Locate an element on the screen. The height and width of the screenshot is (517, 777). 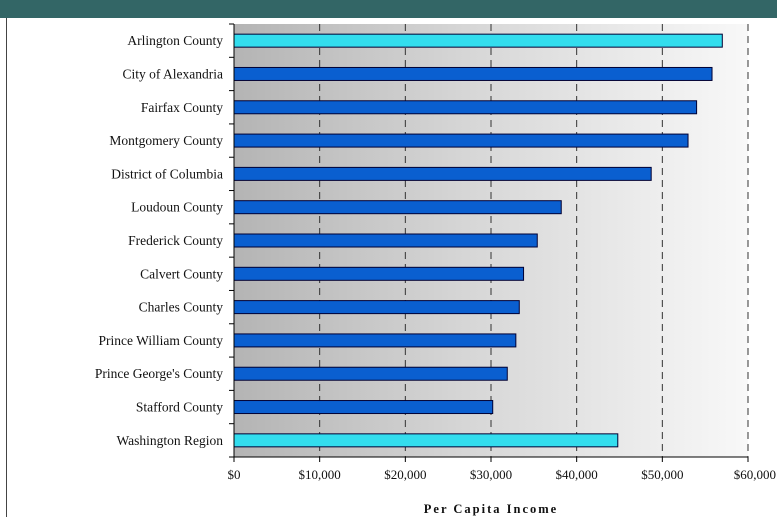
category-label: Charles County is located at coordinates (181, 307).